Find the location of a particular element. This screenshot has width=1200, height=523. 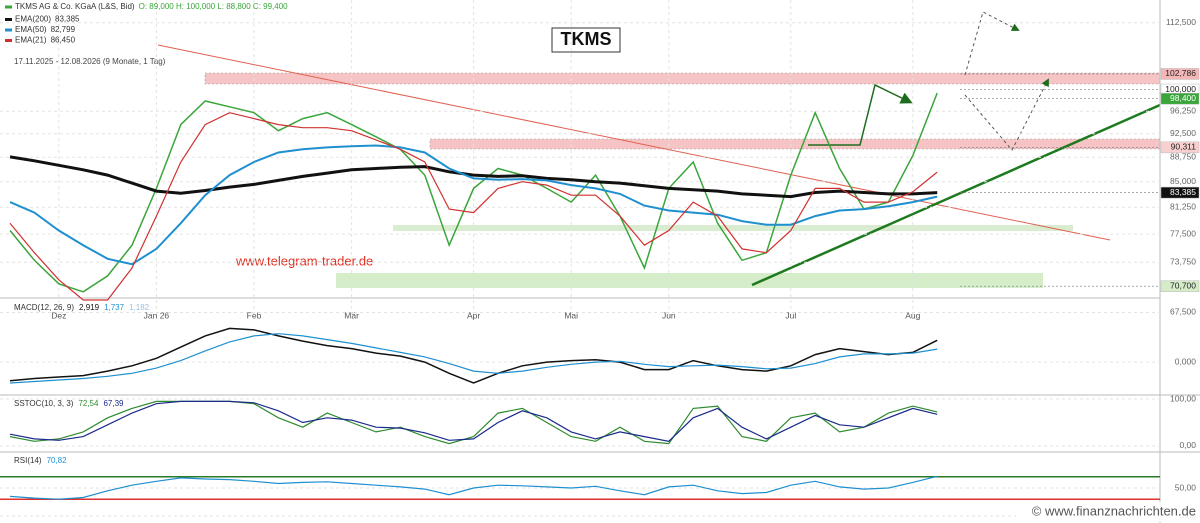

legend-value: O: 89,000 H: 100,000 L: 88,800 C: 99,400 is located at coordinates (214, 6).